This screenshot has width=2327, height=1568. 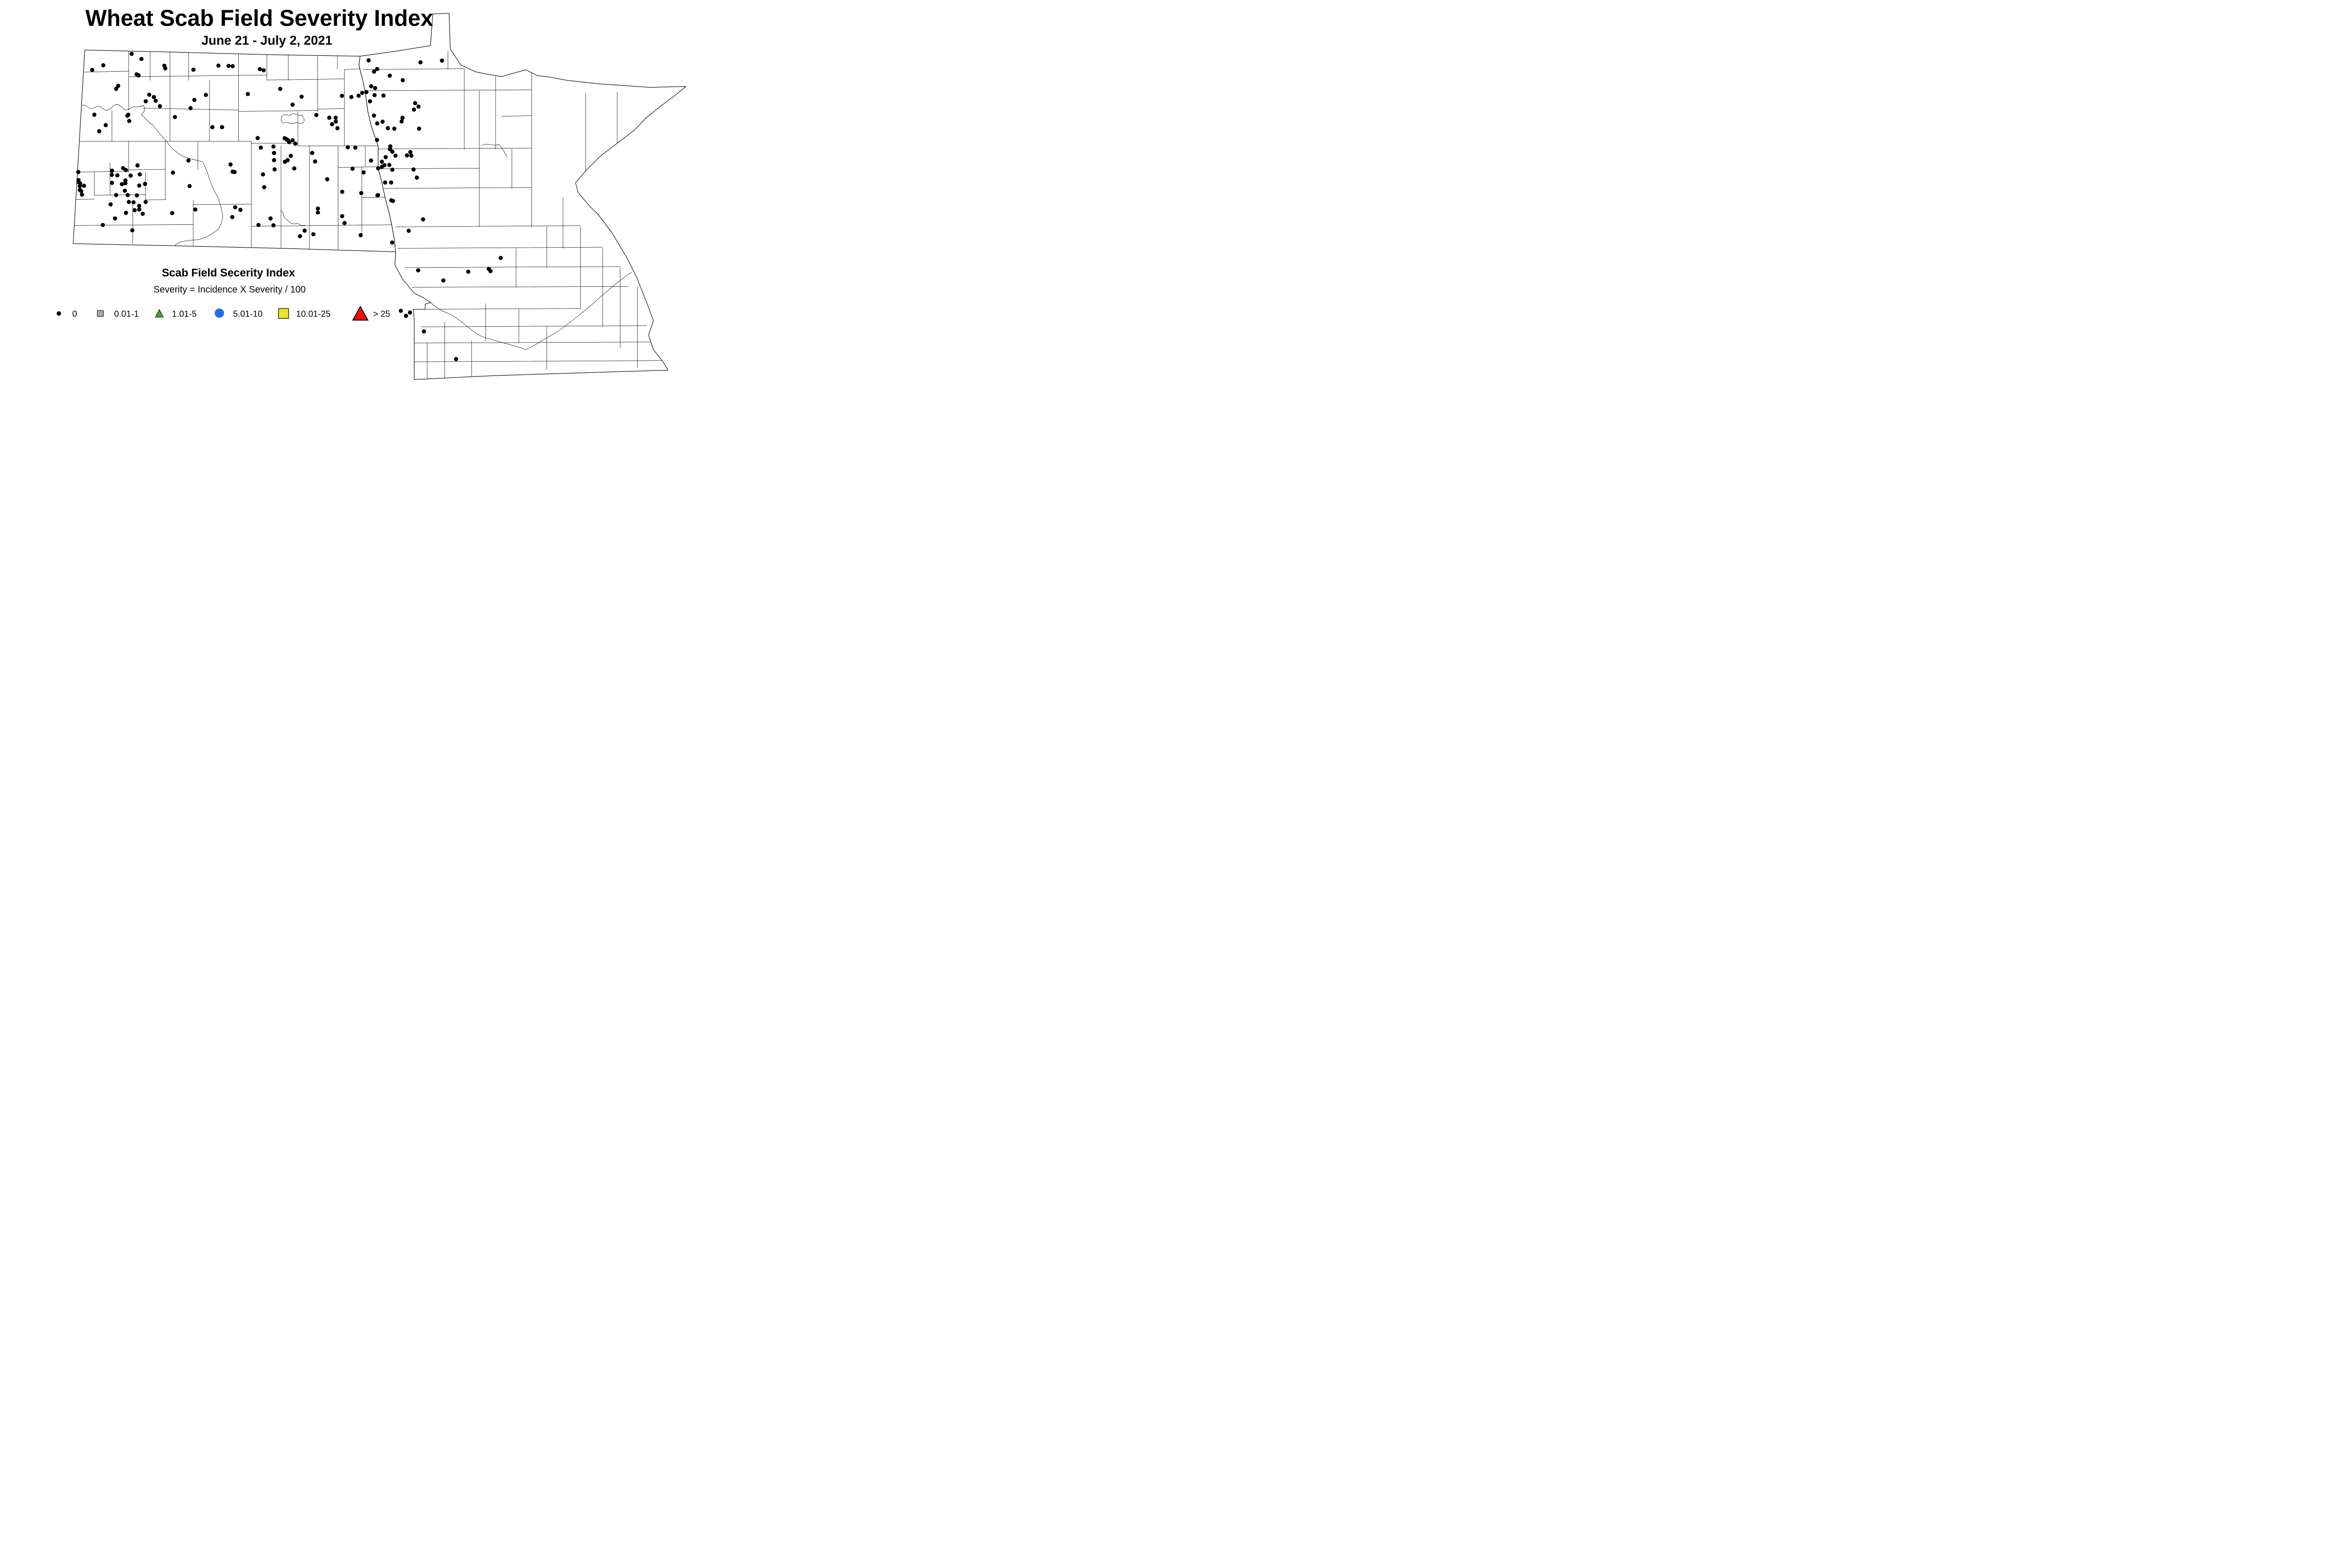 What do you see at coordinates (74, 313) in the screenshot?
I see `legend-label-0: 0` at bounding box center [74, 313].